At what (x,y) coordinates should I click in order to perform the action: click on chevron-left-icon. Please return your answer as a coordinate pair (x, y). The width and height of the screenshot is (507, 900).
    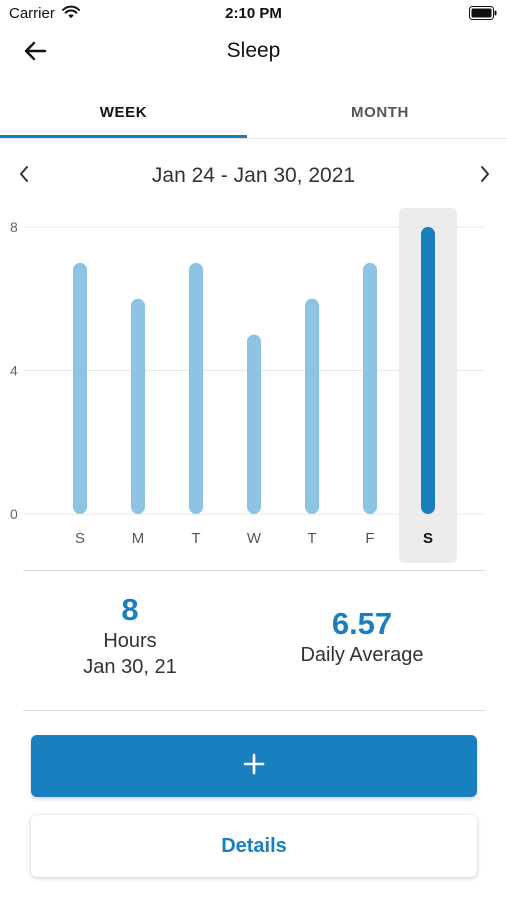
    Looking at the image, I should click on (24, 176).